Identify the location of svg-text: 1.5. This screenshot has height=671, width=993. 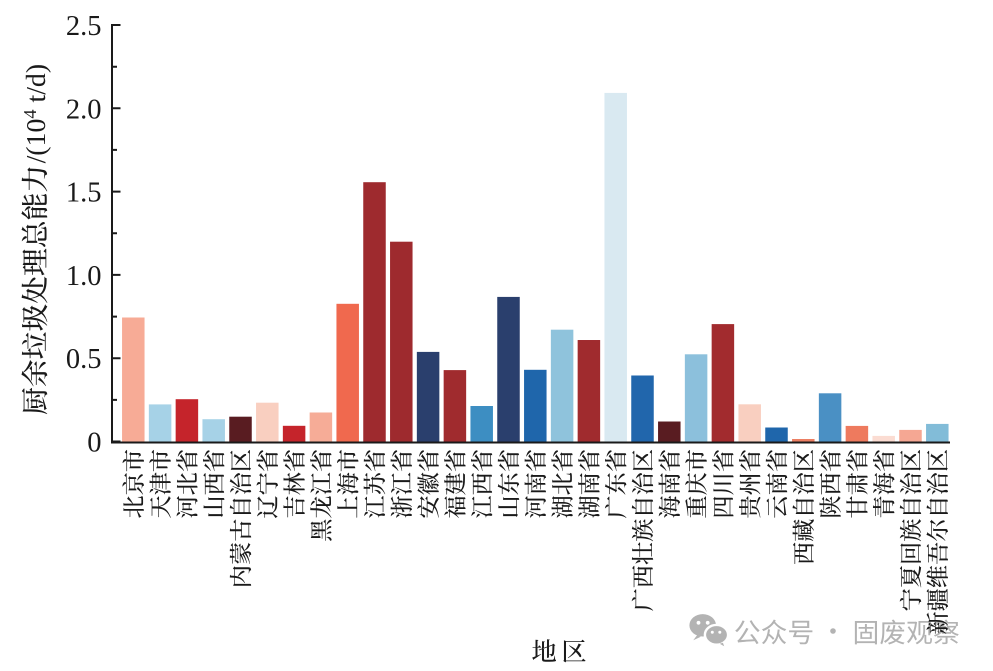
(84, 193).